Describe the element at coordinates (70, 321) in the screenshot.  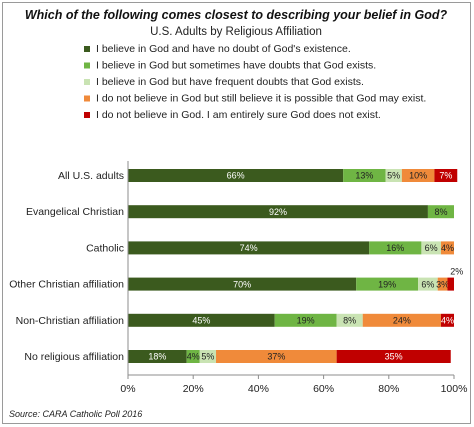
I see `category-label: Non-Christian affiliation` at that location.